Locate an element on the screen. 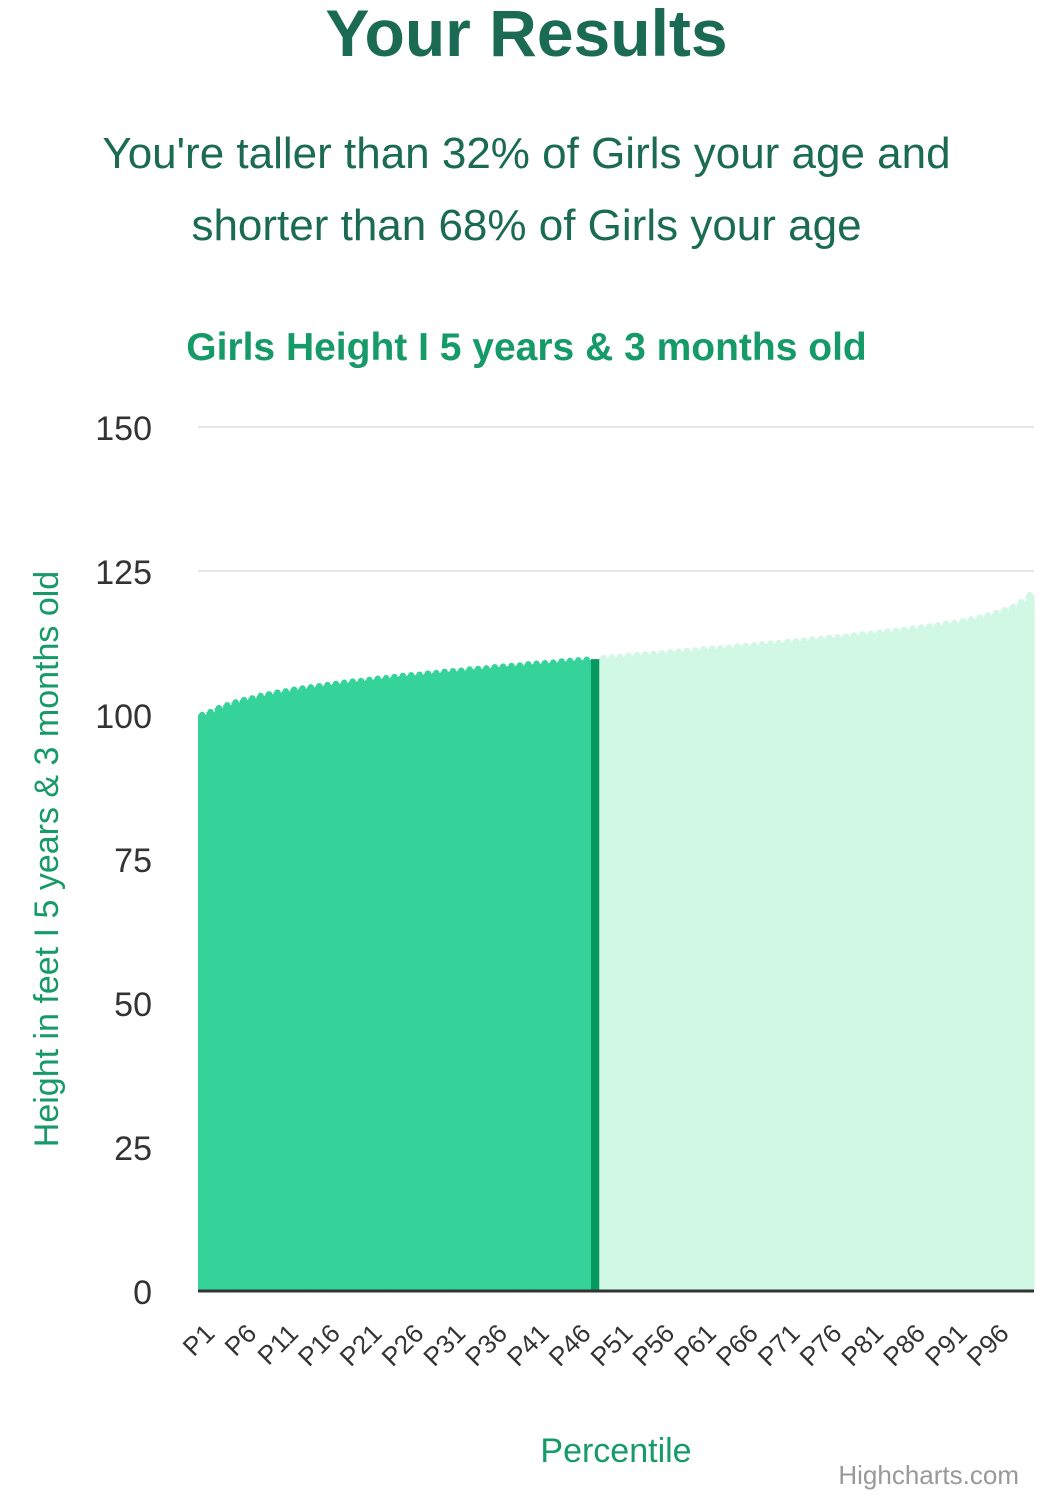 The height and width of the screenshot is (1500, 1053). highcharts-credits: Highcharts.com is located at coordinates (928, 1475).